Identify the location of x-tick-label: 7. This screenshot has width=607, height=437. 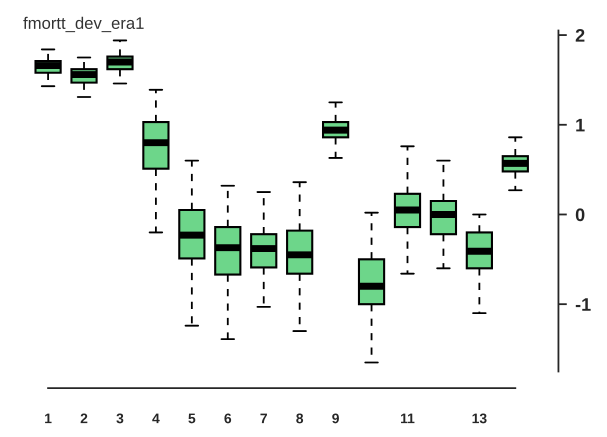
(263, 419).